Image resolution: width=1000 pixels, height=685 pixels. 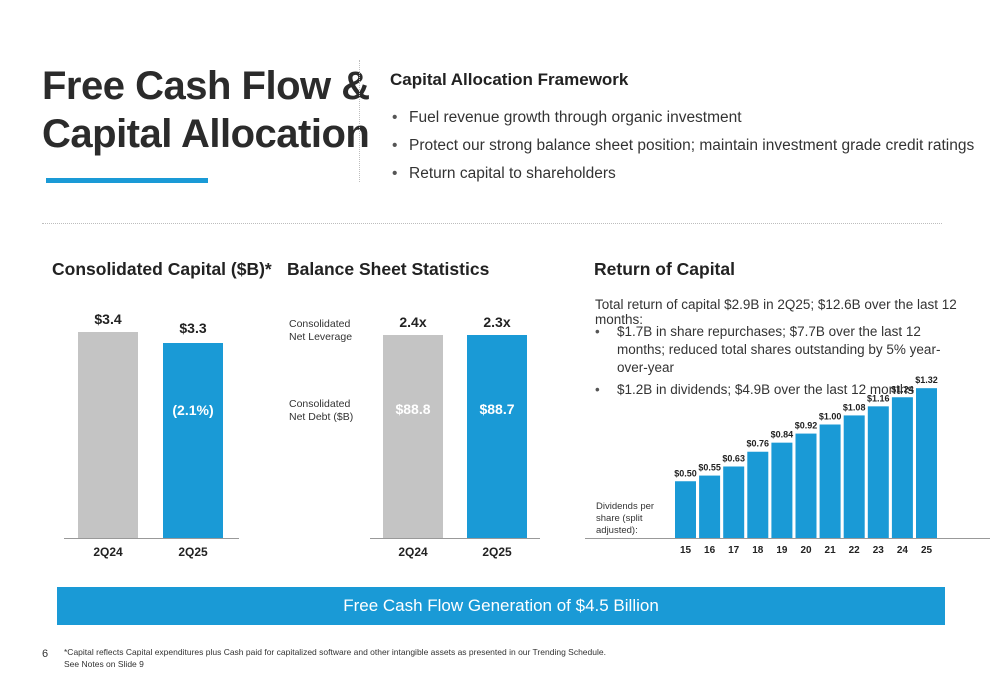 What do you see at coordinates (151, 538) in the screenshot?
I see `capital-axis-line` at bounding box center [151, 538].